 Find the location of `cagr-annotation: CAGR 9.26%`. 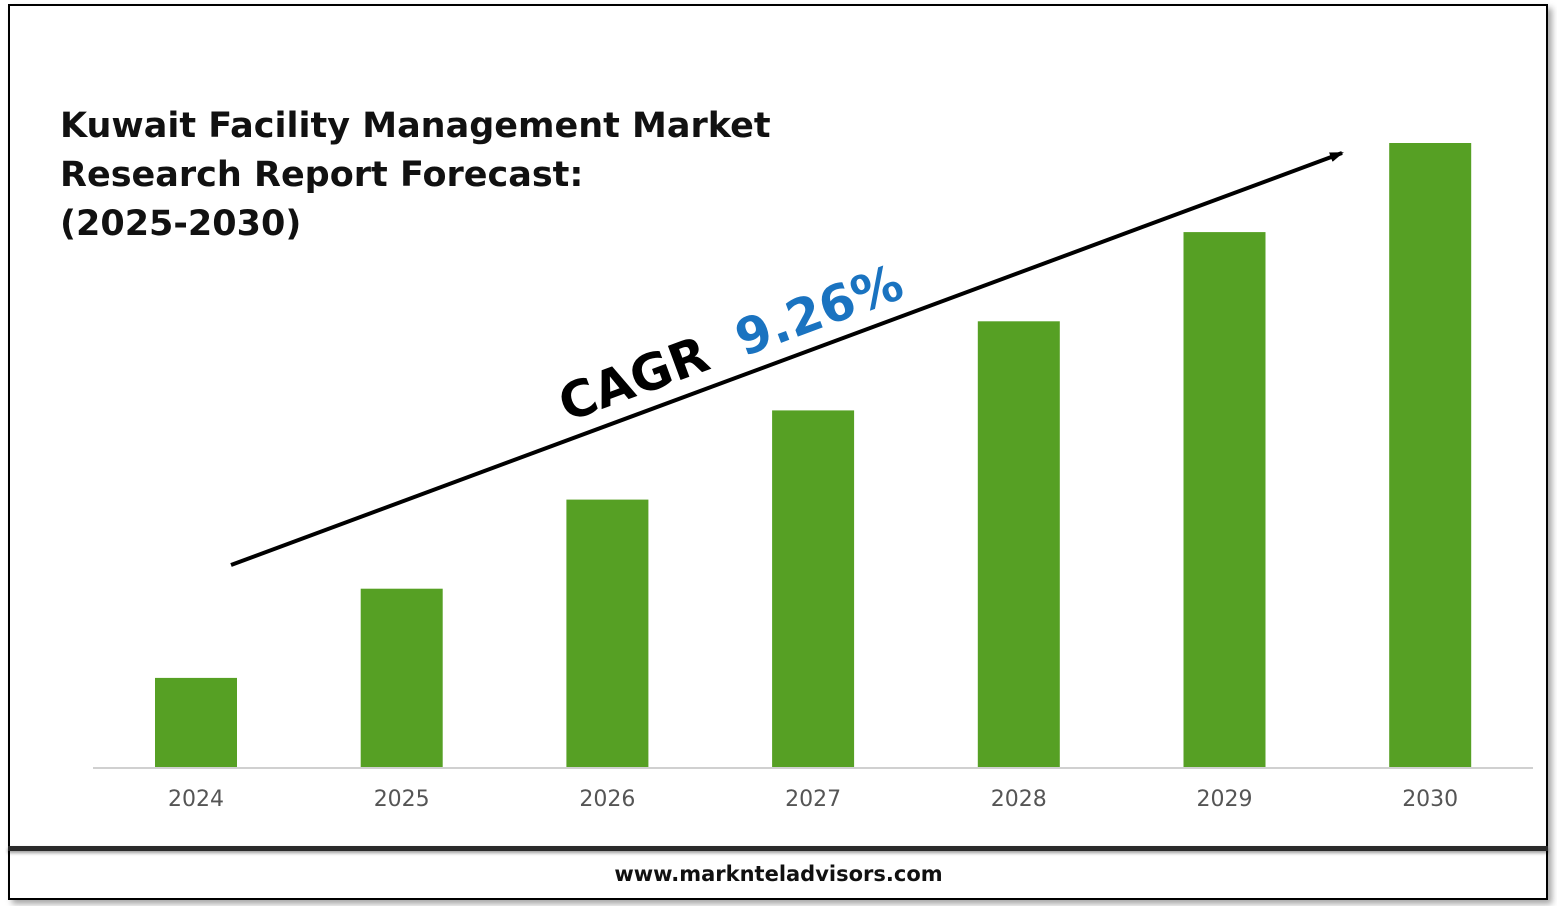

cagr-annotation: CAGR 9.26% is located at coordinates (730, 343).